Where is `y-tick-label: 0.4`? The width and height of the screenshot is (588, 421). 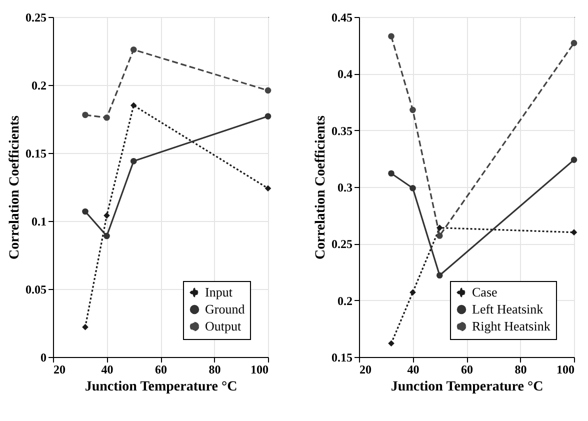 y-tick-label: 0.4 is located at coordinates (345, 74).